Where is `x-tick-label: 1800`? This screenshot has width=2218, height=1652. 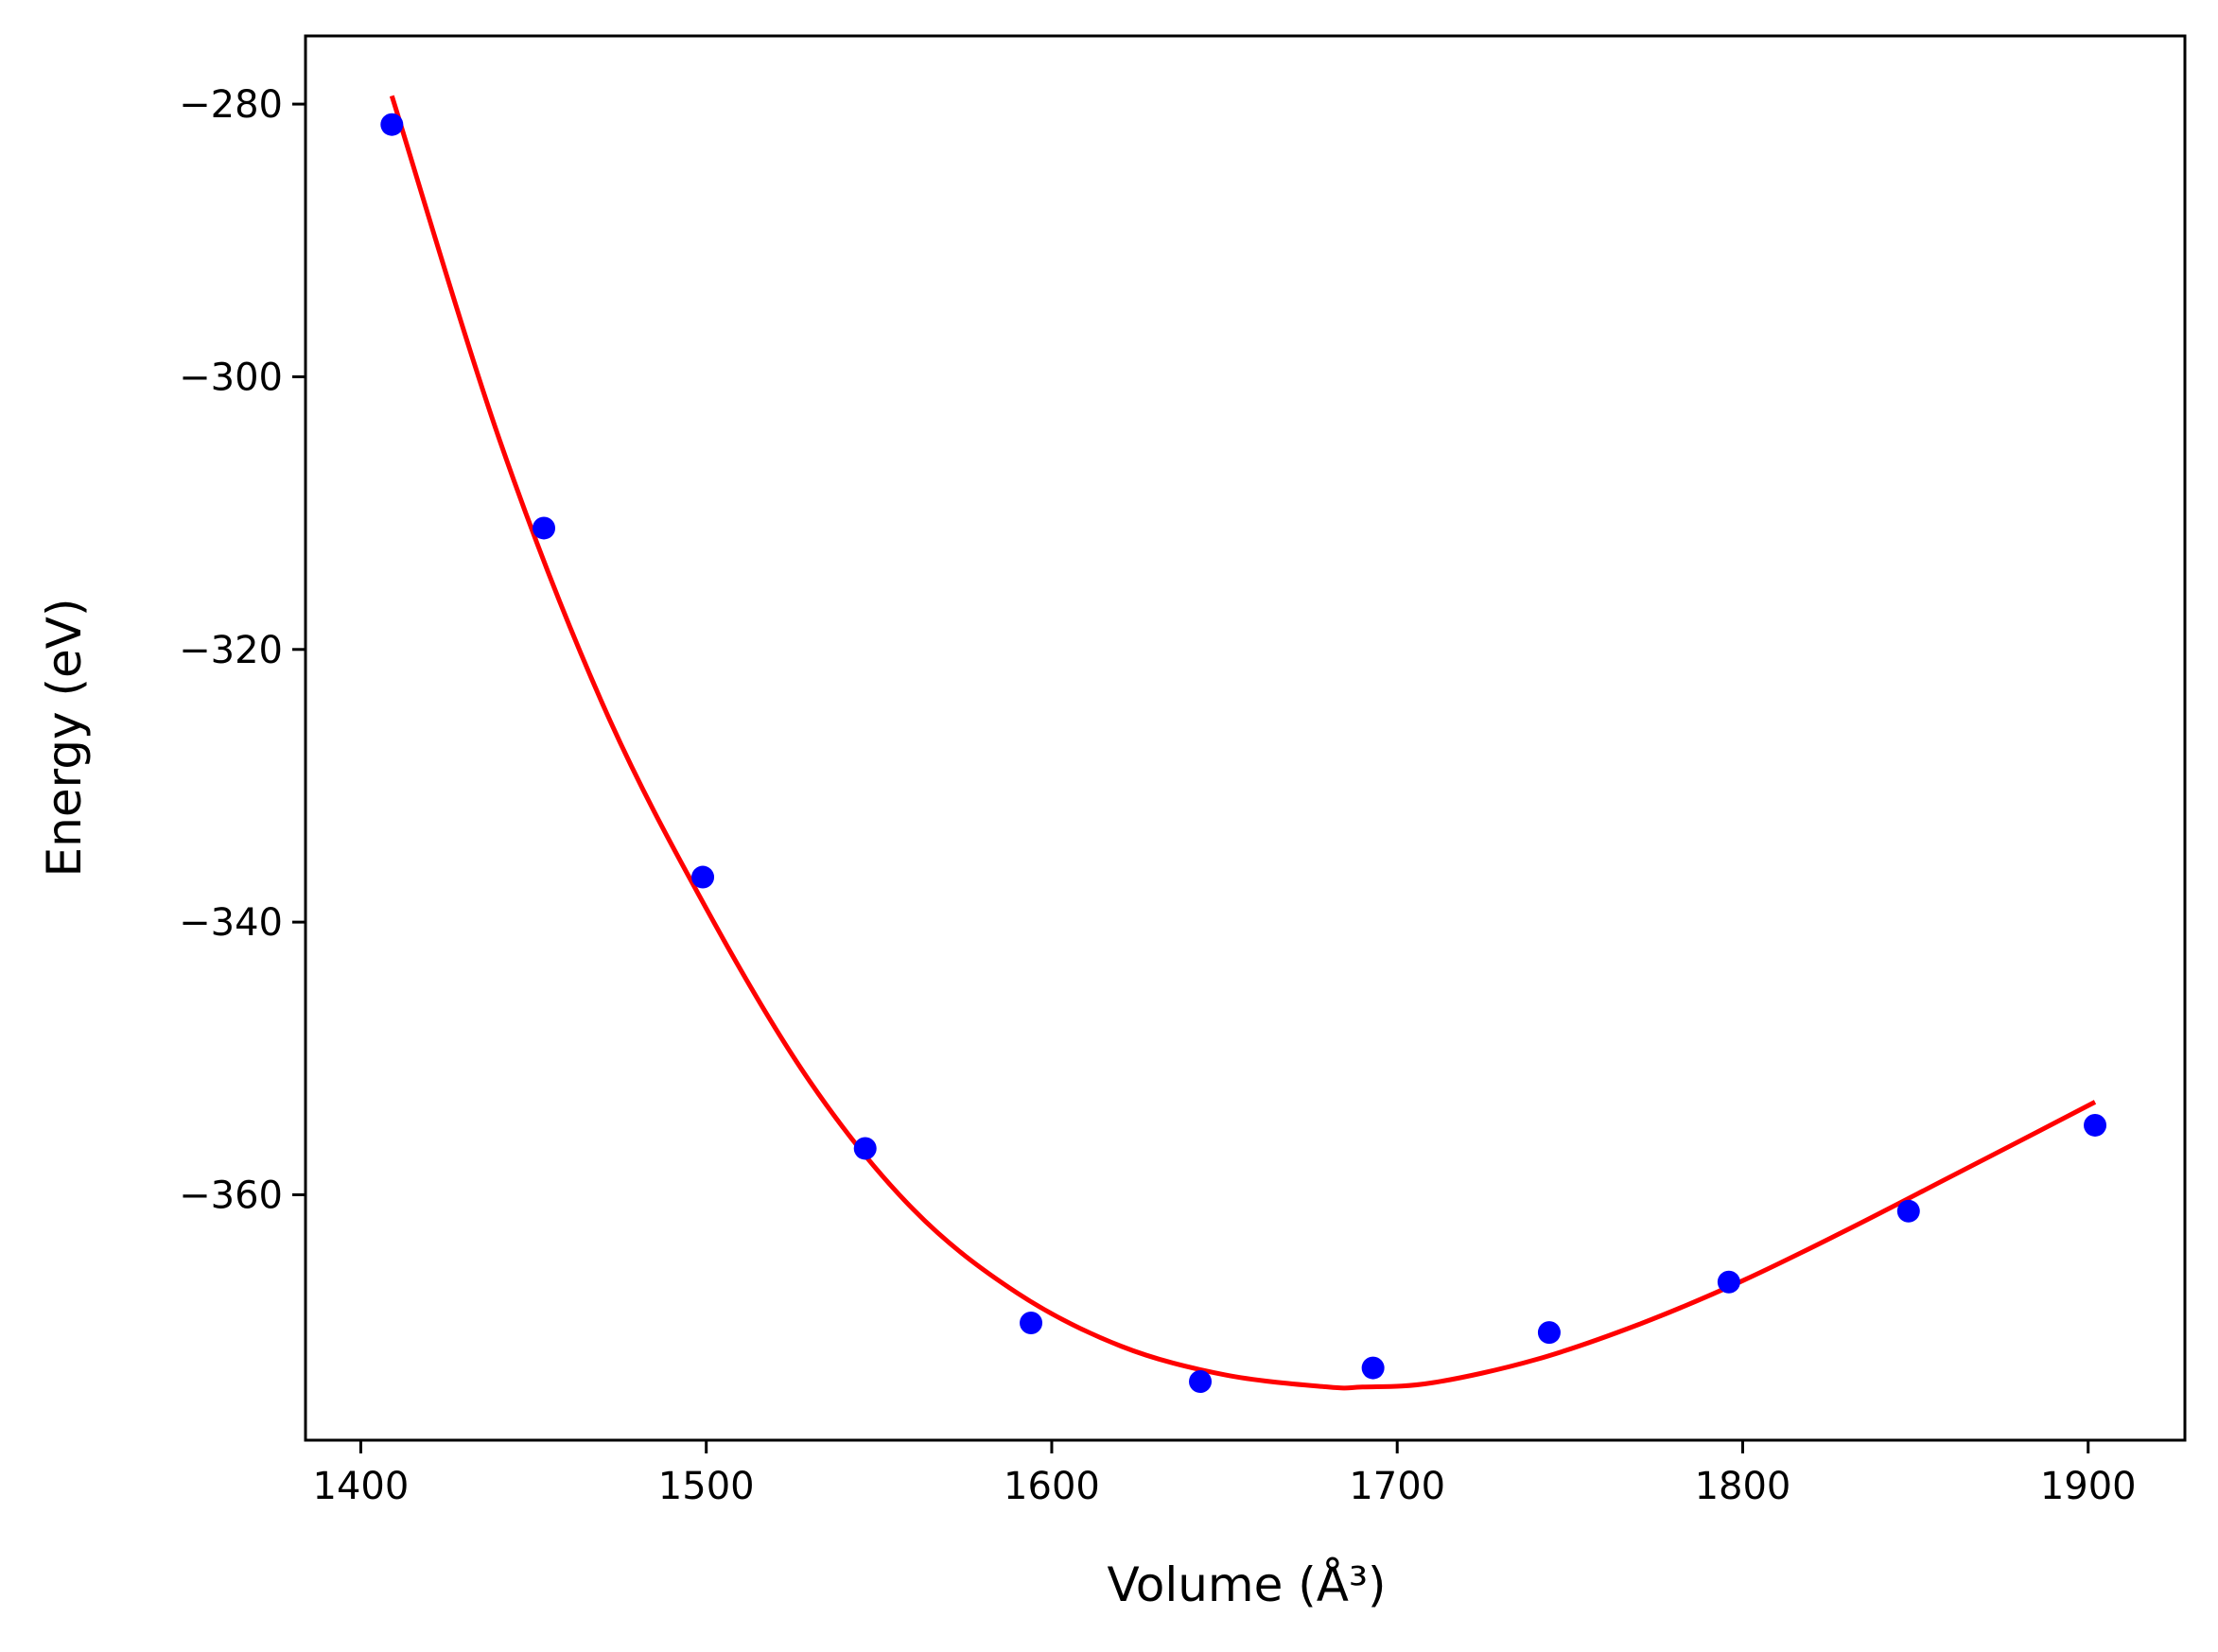 x-tick-label: 1800 is located at coordinates (1743, 1487).